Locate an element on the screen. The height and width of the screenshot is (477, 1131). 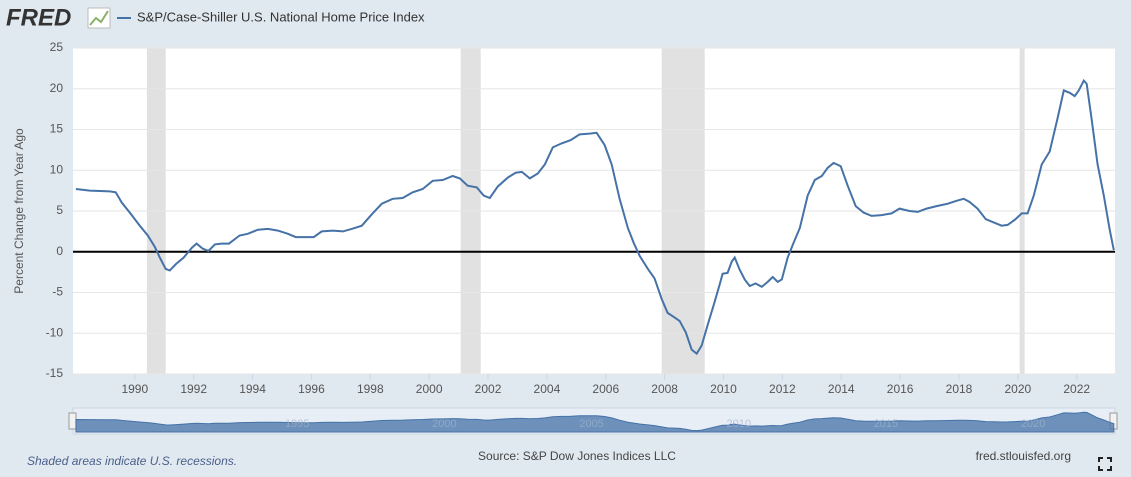
x-tick-label: 2004 is located at coordinates (547, 389).